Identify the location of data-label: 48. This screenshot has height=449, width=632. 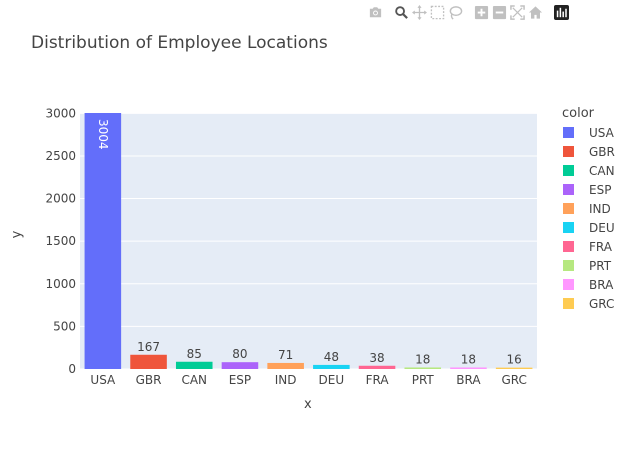
(331, 357).